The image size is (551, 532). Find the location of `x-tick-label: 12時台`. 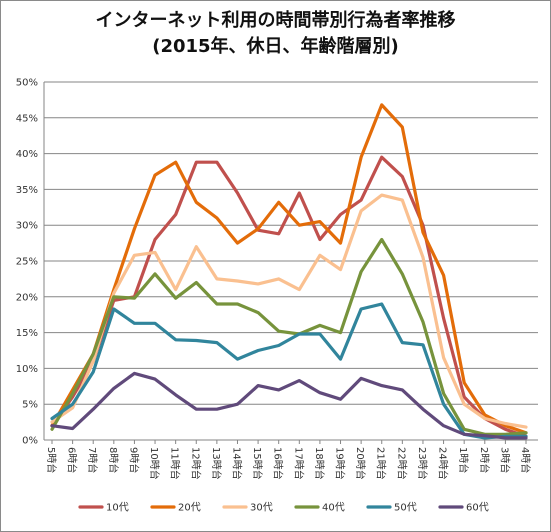

x-tick-label: 12時台 is located at coordinates (195, 463).